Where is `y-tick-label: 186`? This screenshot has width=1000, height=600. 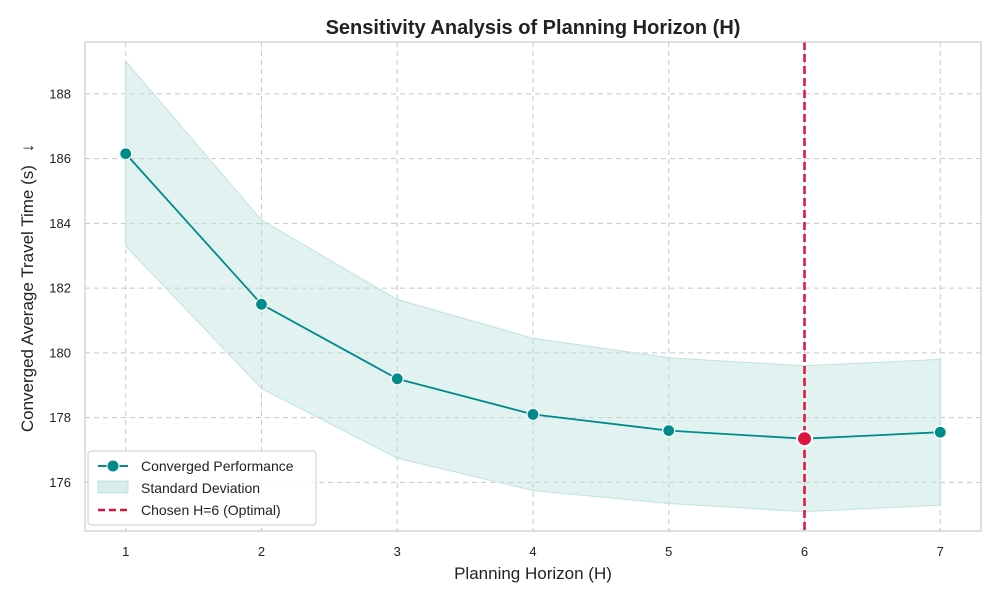
y-tick-label: 186 is located at coordinates (60, 158).